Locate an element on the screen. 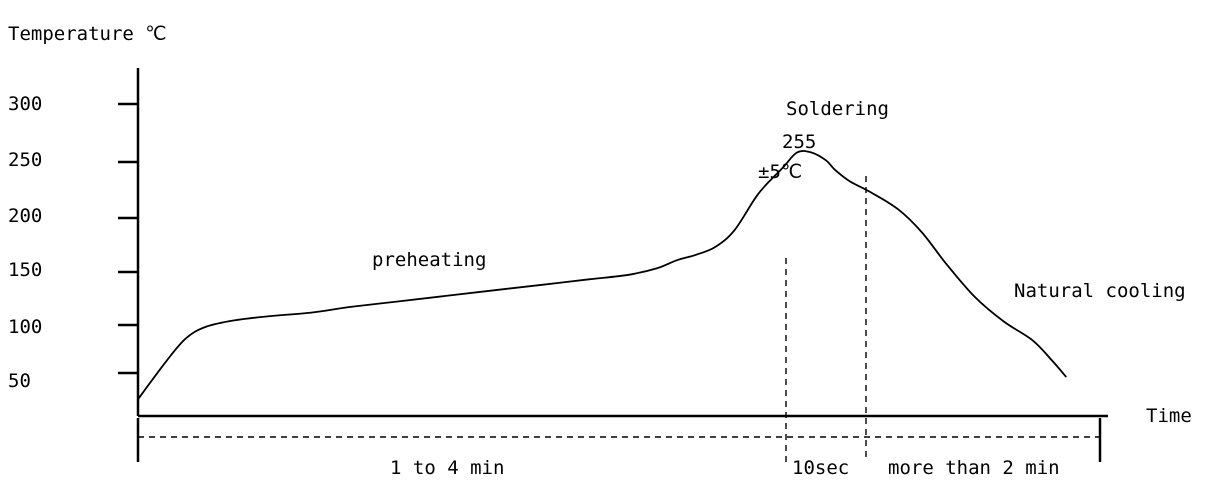 The image size is (1216, 481). cooling-label: Natural cooling is located at coordinates (1100, 291).